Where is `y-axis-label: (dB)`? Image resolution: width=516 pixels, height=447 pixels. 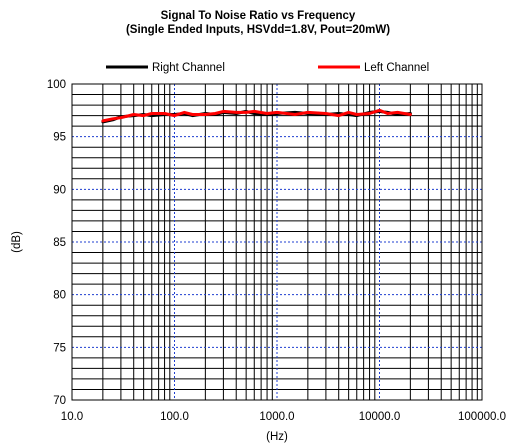
y-axis-label: (dB) is located at coordinates (17, 242).